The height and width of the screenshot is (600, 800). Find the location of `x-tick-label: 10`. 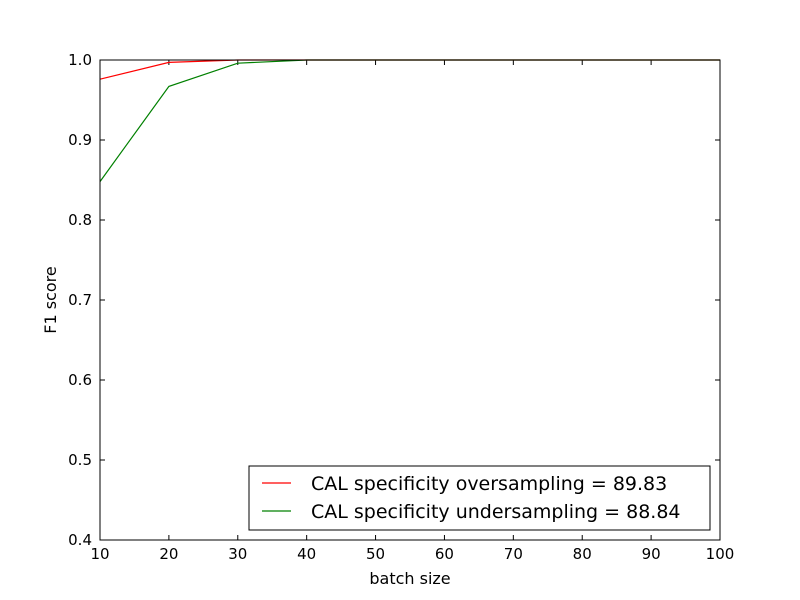

x-tick-label: 10 is located at coordinates (99, 554).